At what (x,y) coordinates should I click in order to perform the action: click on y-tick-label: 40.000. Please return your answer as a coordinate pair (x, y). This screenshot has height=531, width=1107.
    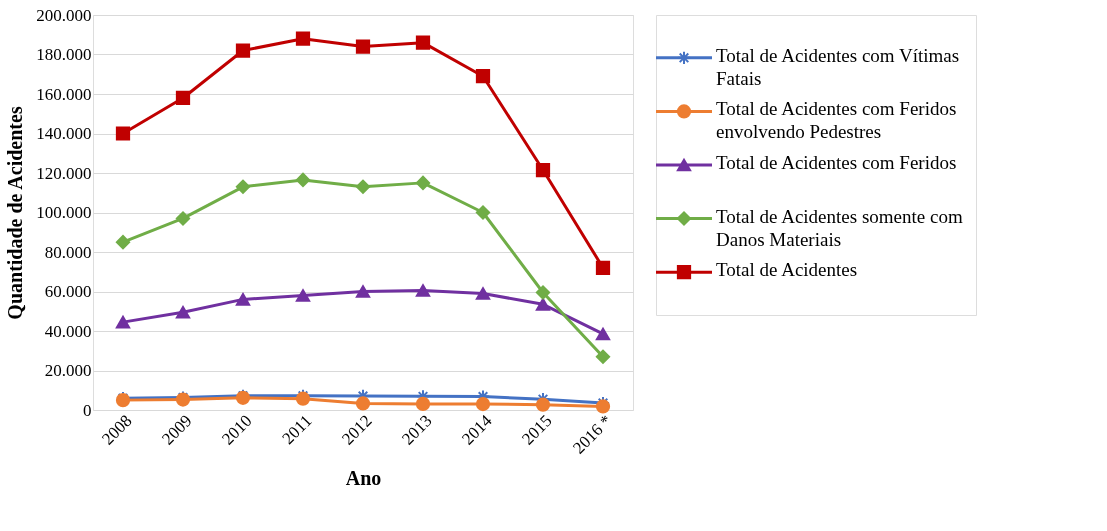
    Looking at the image, I should click on (68, 331).